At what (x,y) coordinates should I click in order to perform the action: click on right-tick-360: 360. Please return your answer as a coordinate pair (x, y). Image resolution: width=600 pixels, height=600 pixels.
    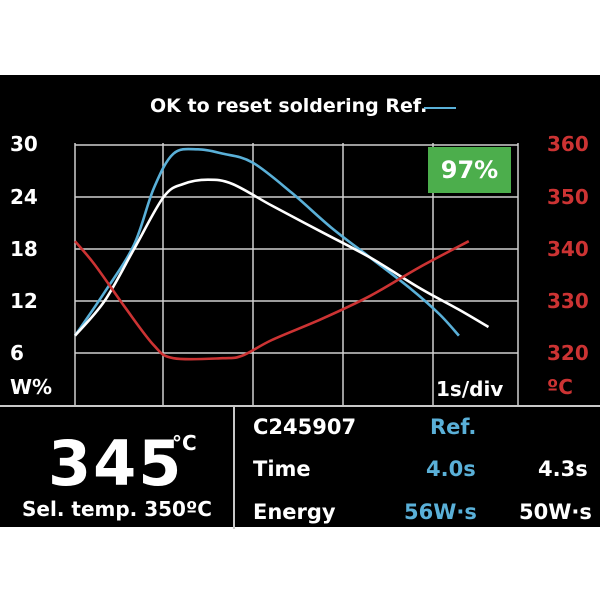
    Looking at the image, I should click on (568, 144).